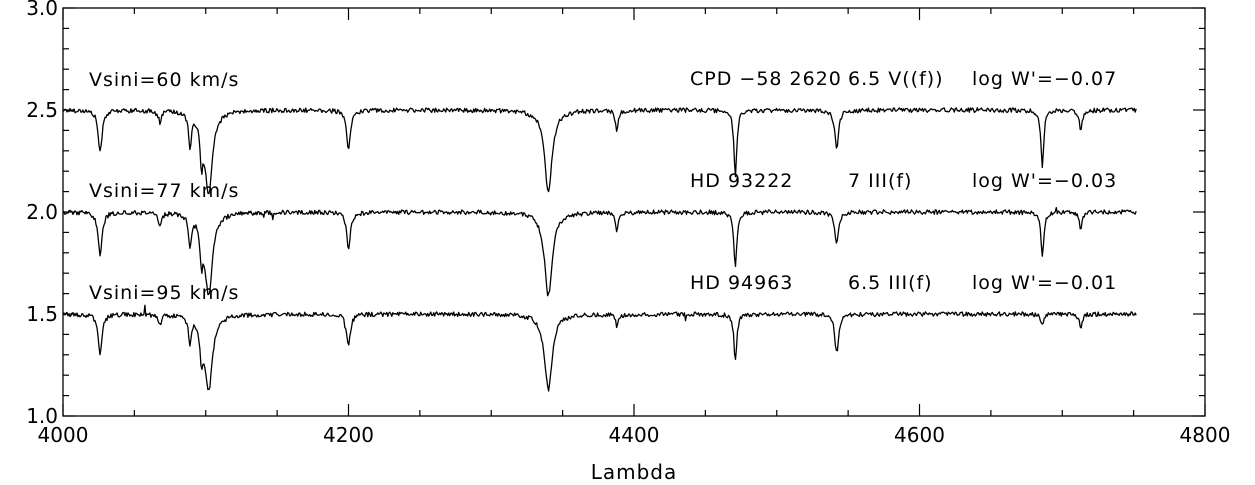  Describe the element at coordinates (896, 79) in the screenshot. I see `type-label: 6.5 V((f))` at that location.